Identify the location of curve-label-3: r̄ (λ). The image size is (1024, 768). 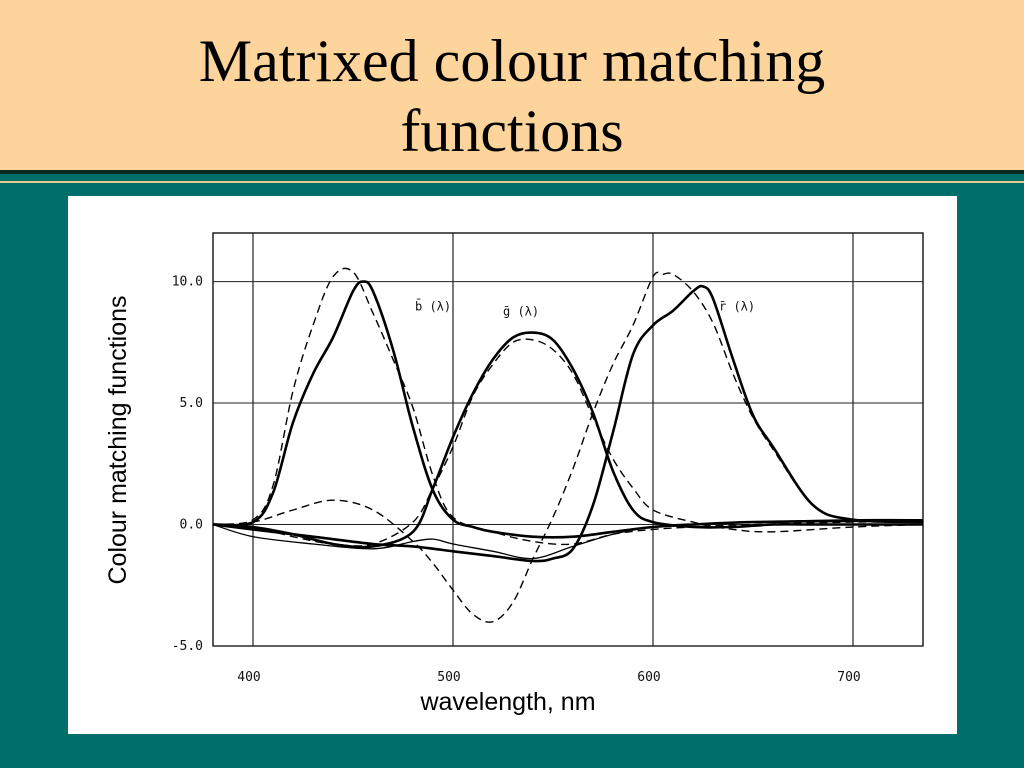
(737, 307).